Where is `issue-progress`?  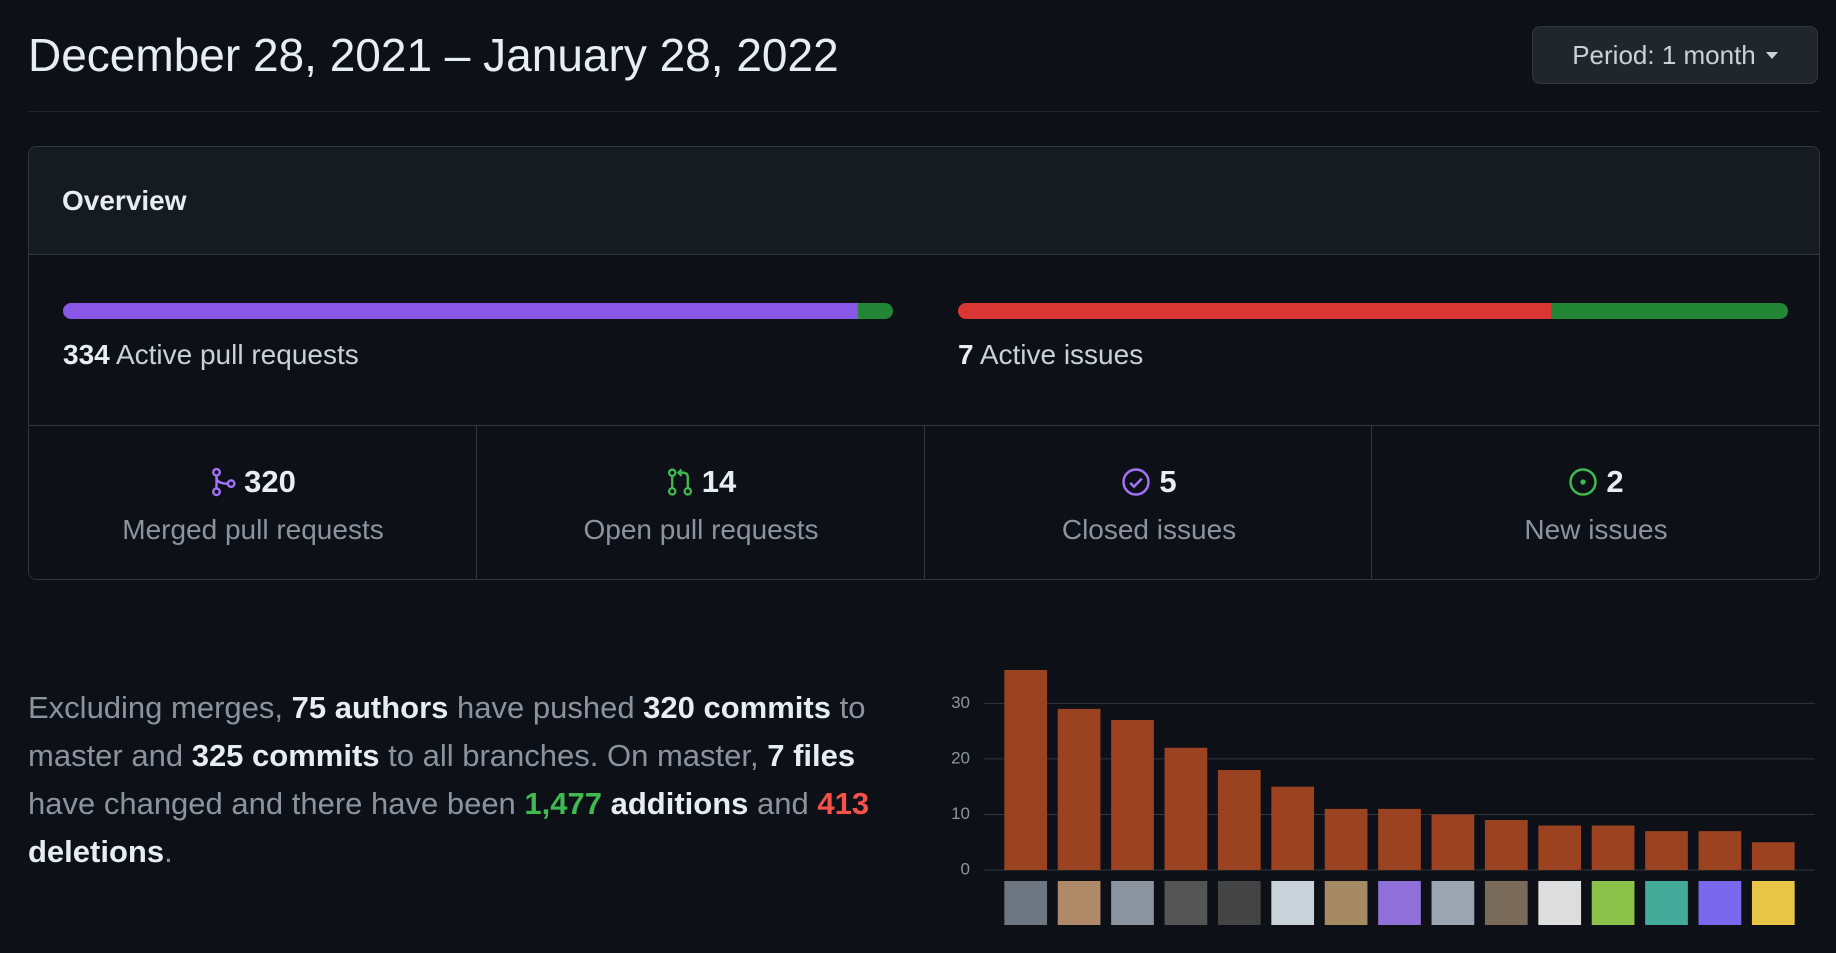
issue-progress is located at coordinates (1373, 311).